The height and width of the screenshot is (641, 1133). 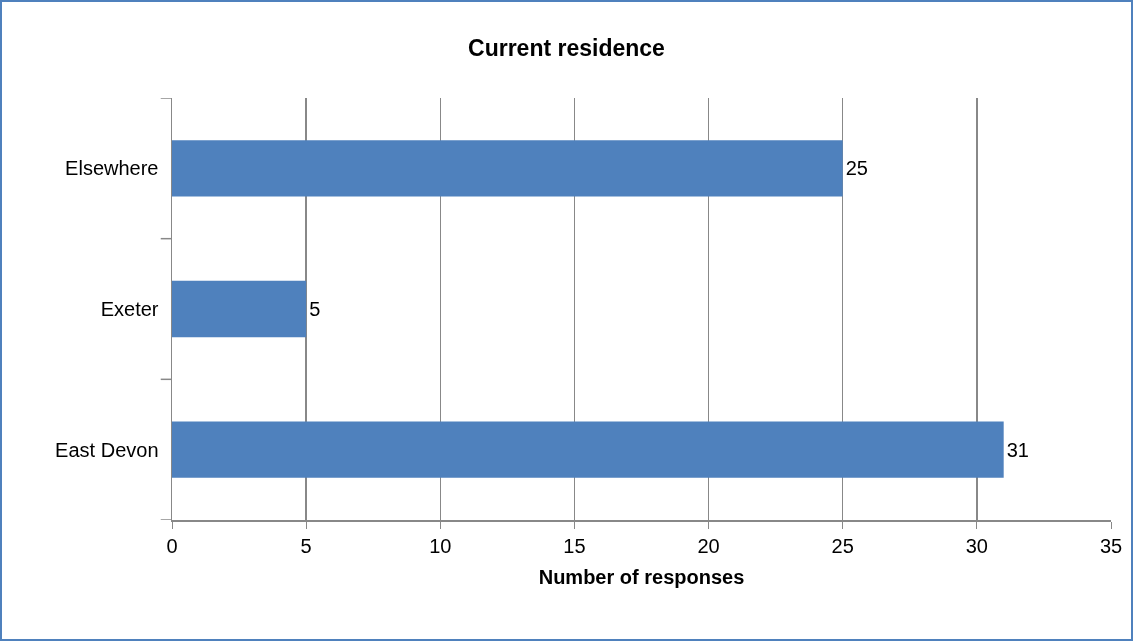 What do you see at coordinates (708, 545) in the screenshot?
I see `x-tick-label: 20` at bounding box center [708, 545].